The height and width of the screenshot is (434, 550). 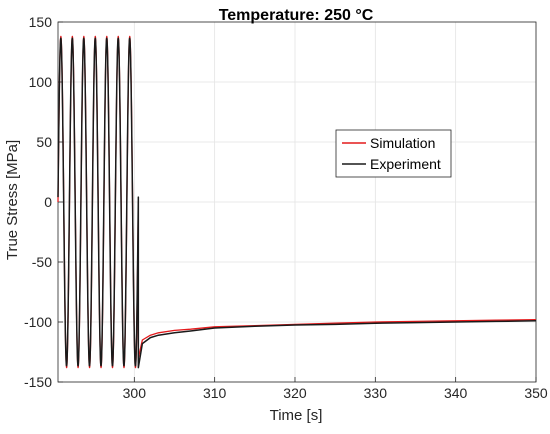 I want to click on chart-title: Temperature: 250 °C, so click(x=296, y=15).